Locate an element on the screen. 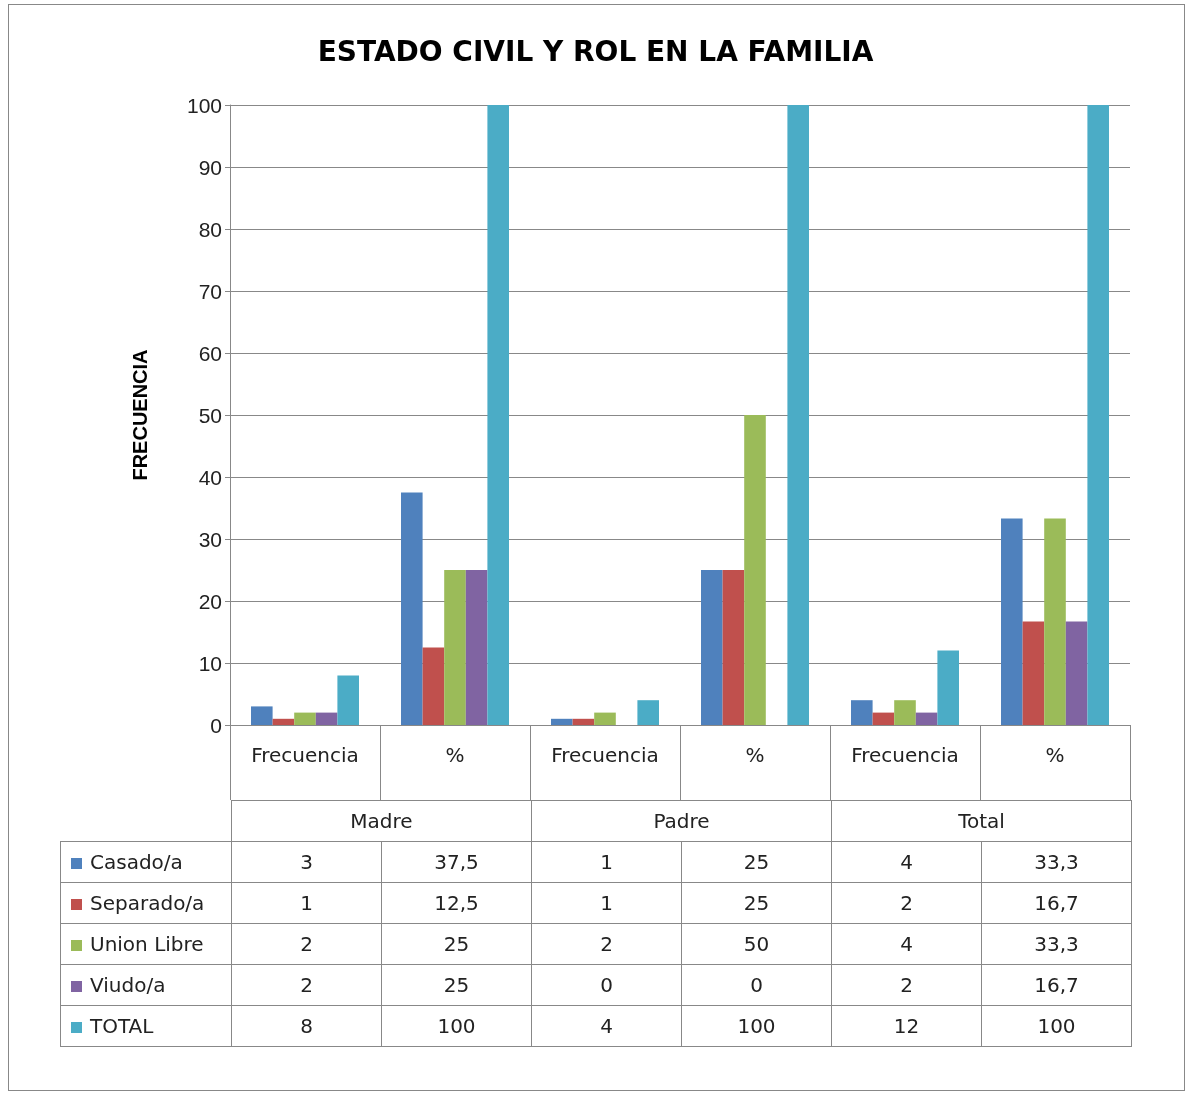  data-label: 3 is located at coordinates (306, 862).